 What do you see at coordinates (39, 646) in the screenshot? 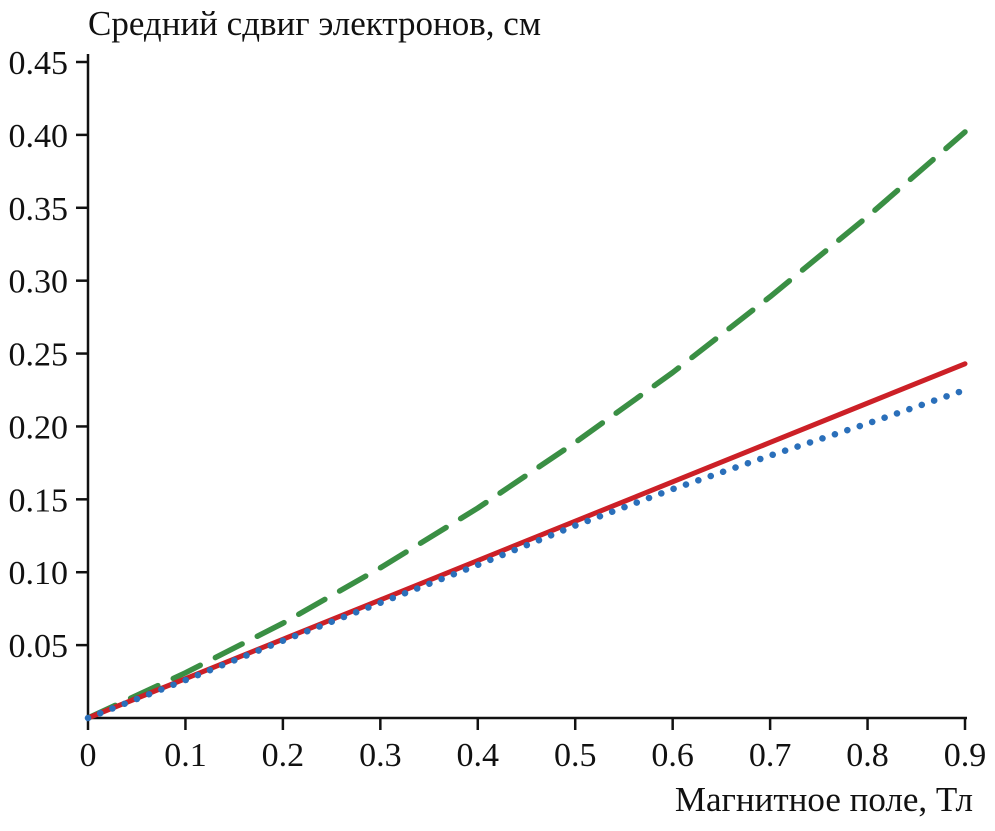
I see `y-tick-label: 0.05` at bounding box center [39, 646].